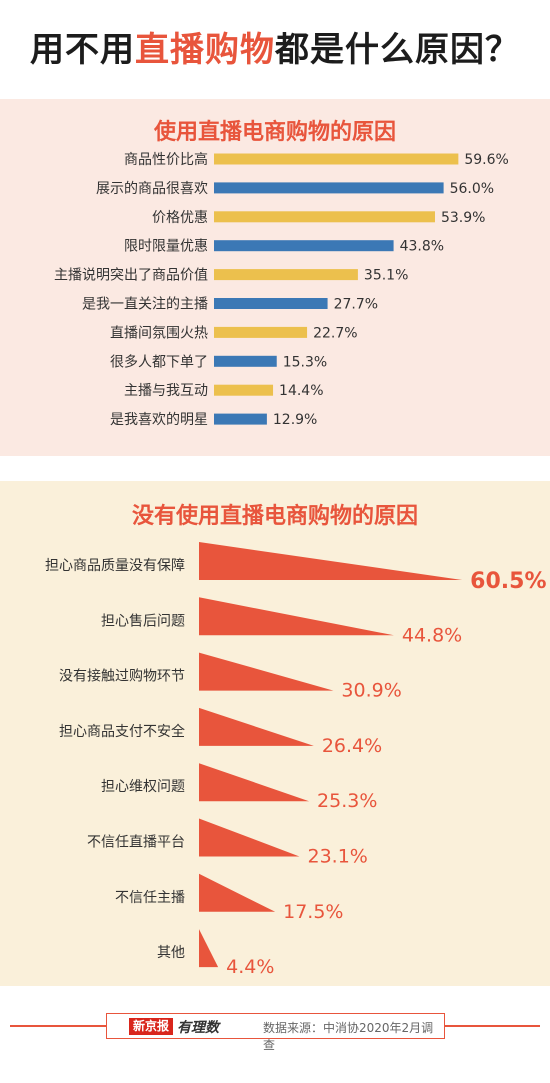 The height and width of the screenshot is (1083, 550). Describe the element at coordinates (166, 247) in the screenshot. I see `category-label: 限时限量优惠` at that location.